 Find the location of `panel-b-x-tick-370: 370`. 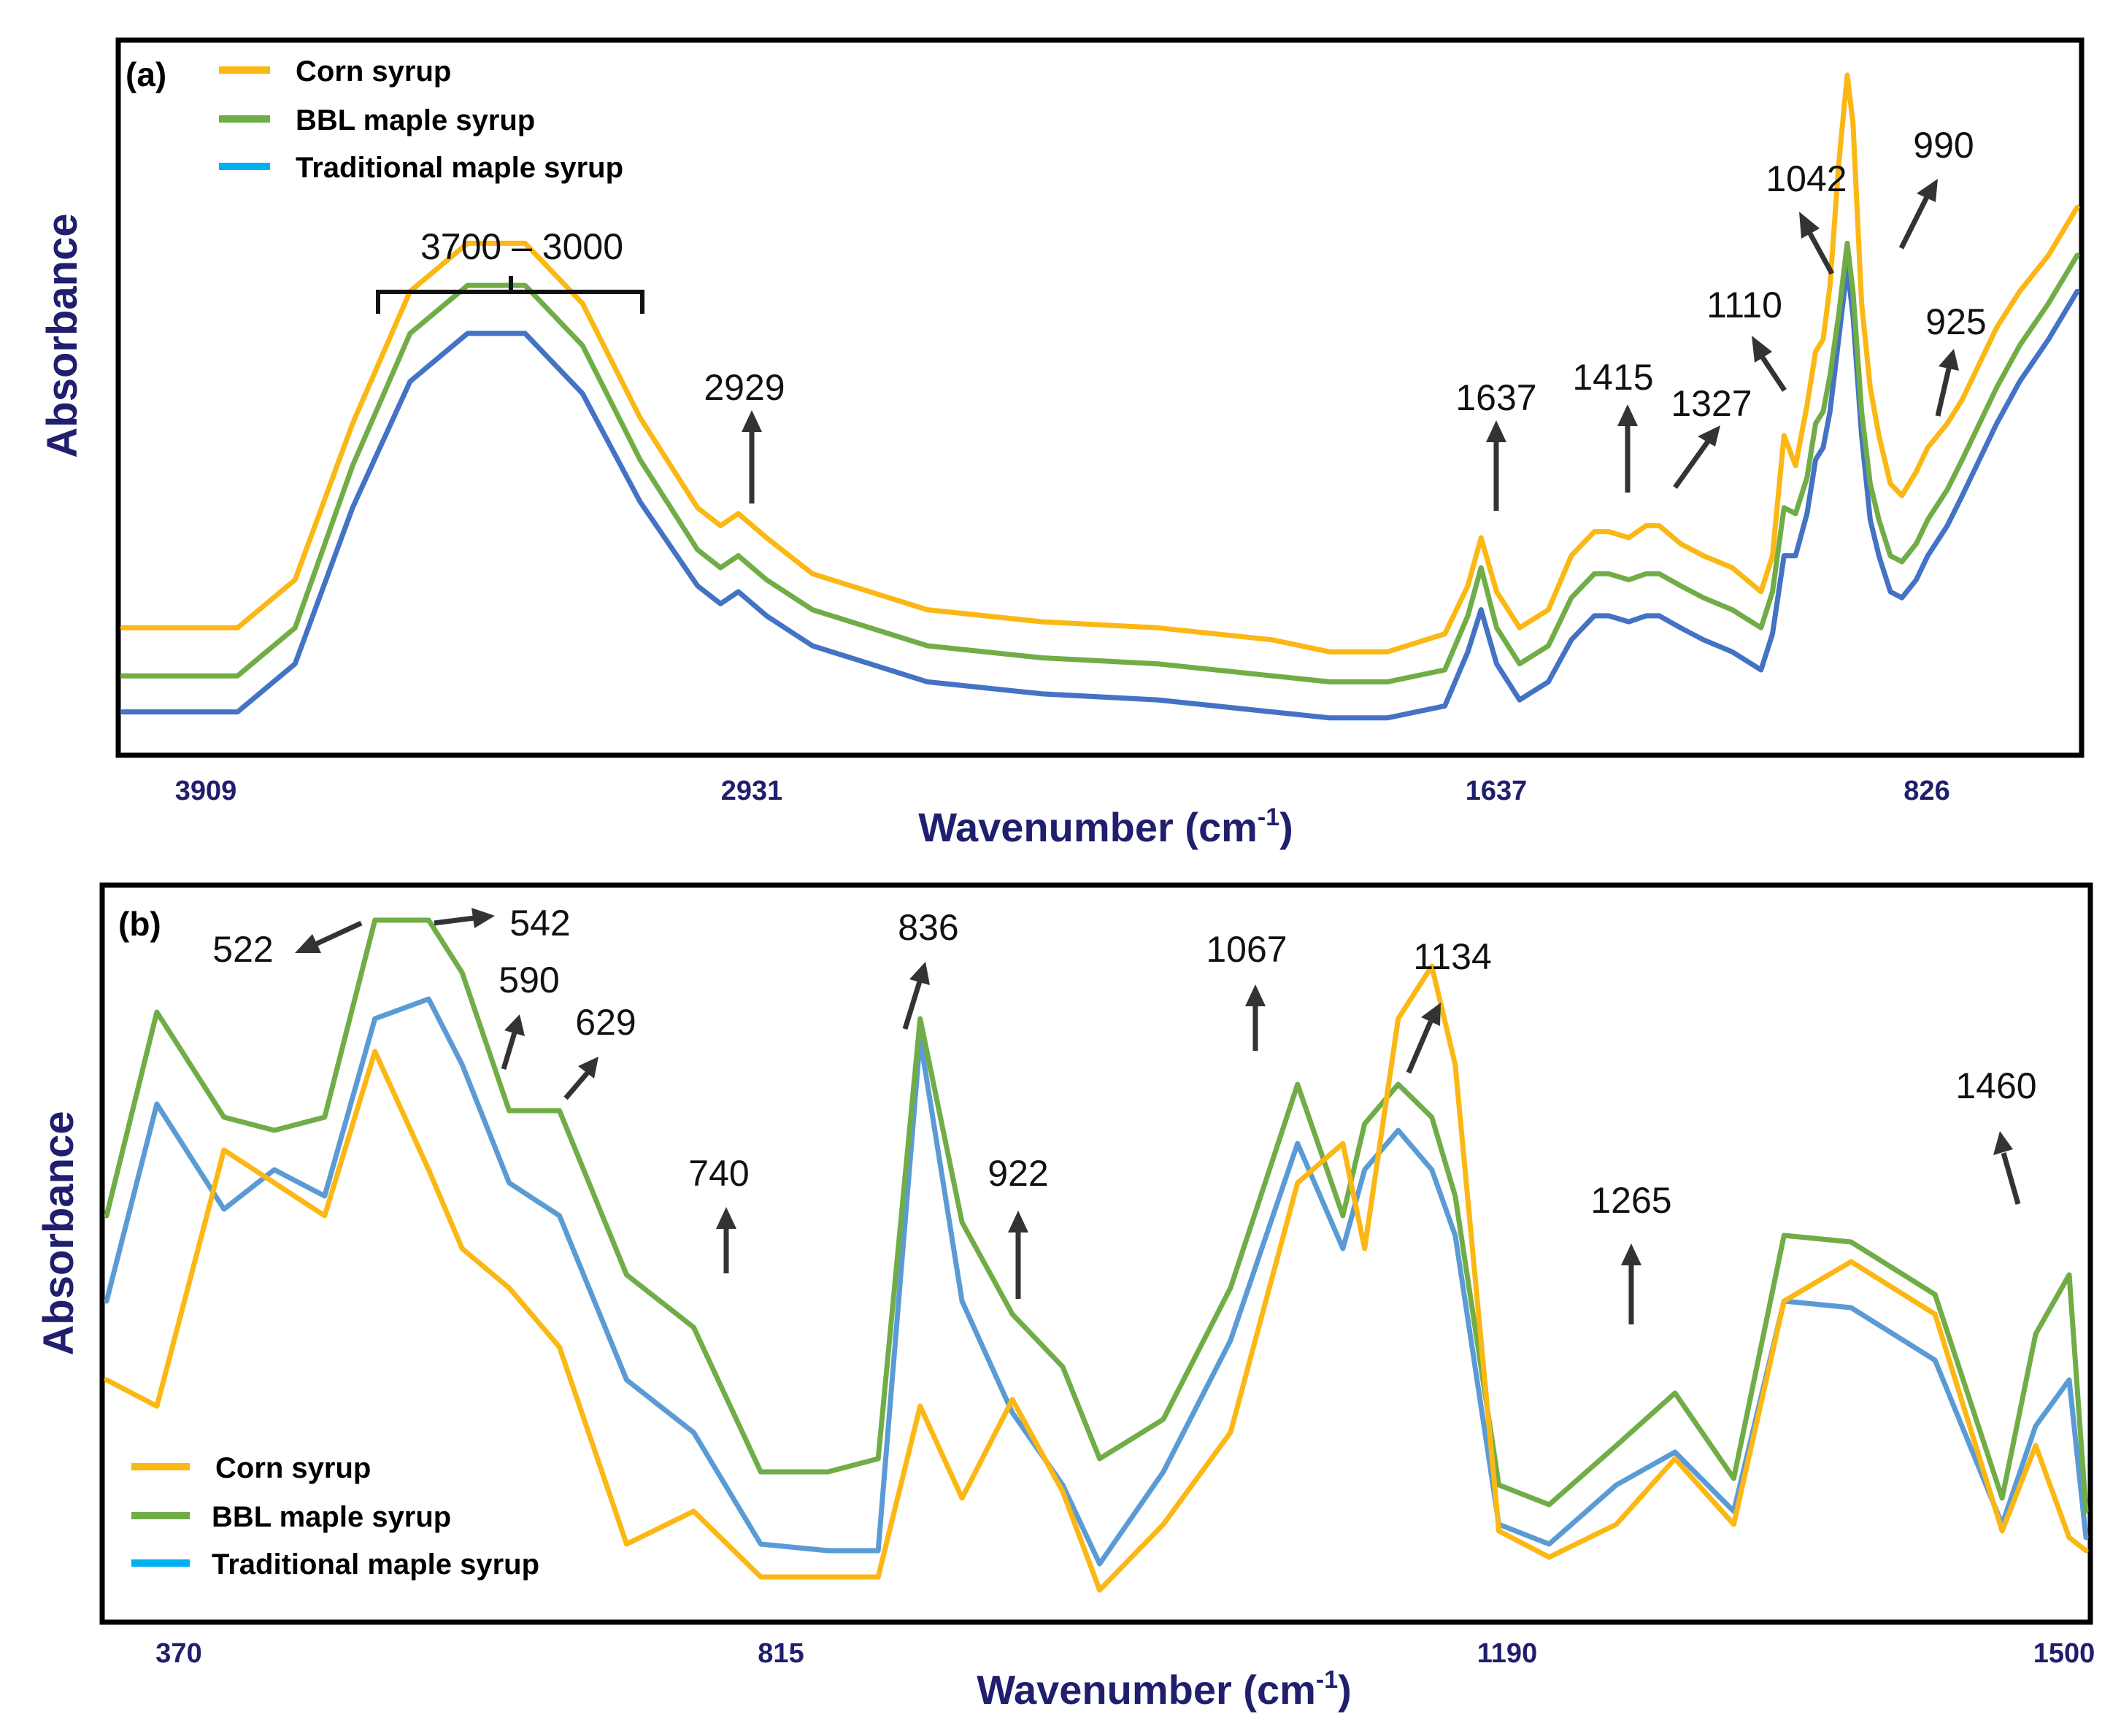

panel-b-x-tick-370: 370 is located at coordinates (178, 1653).